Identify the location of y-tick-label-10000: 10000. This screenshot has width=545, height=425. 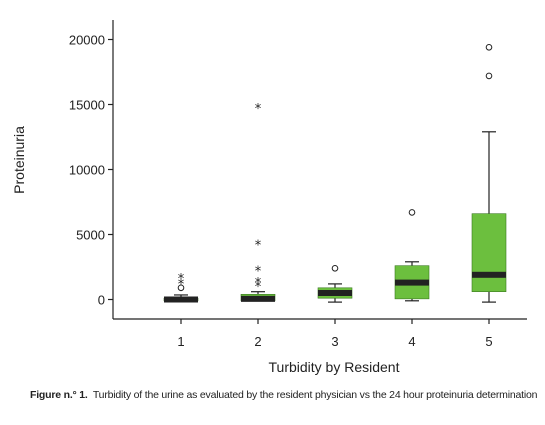
(87, 170).